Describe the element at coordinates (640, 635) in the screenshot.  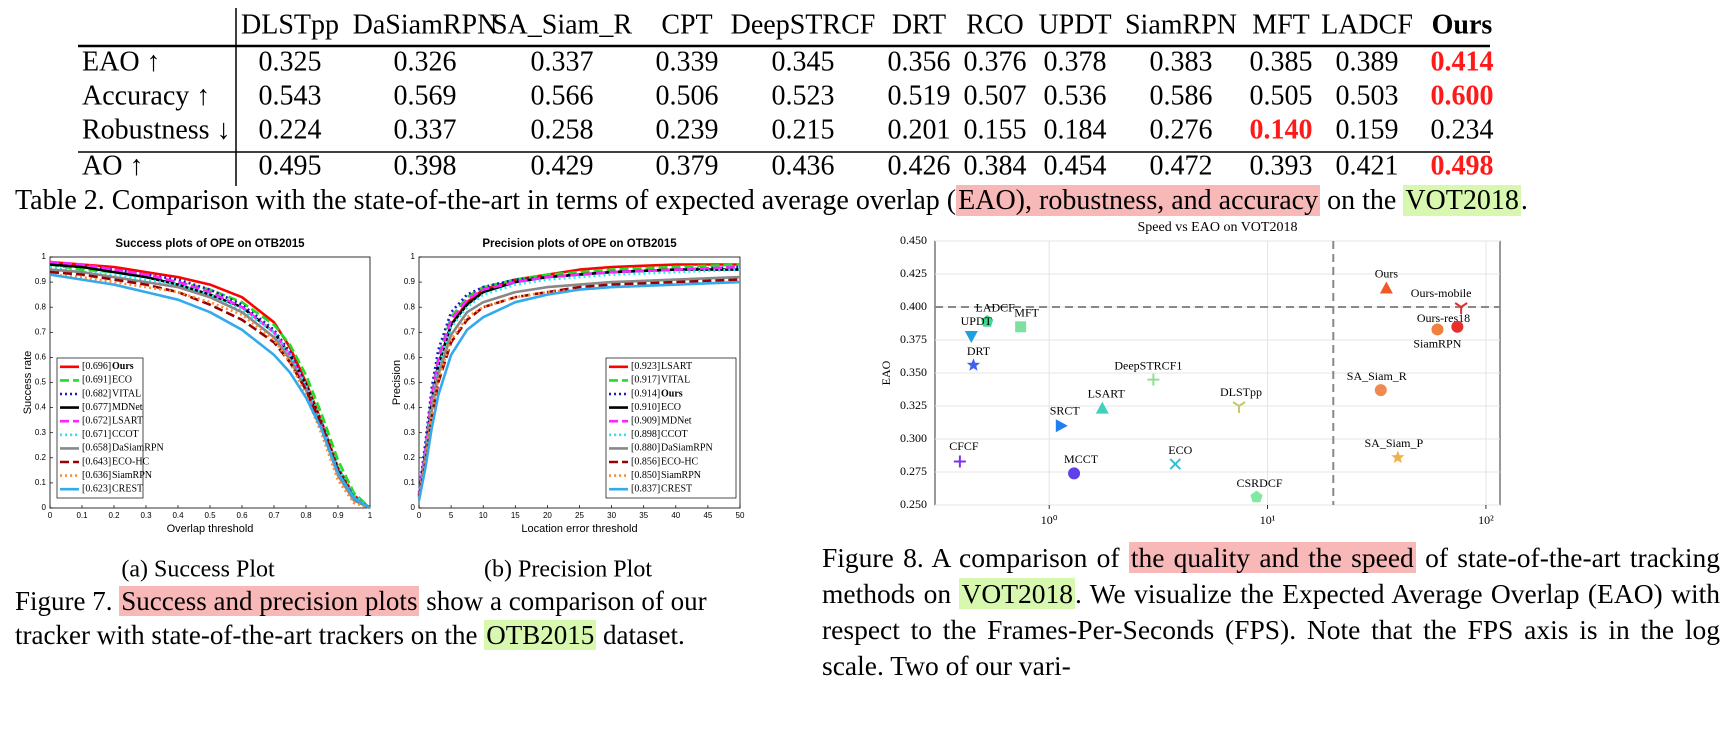
I see `caption-text: dataset.` at that location.